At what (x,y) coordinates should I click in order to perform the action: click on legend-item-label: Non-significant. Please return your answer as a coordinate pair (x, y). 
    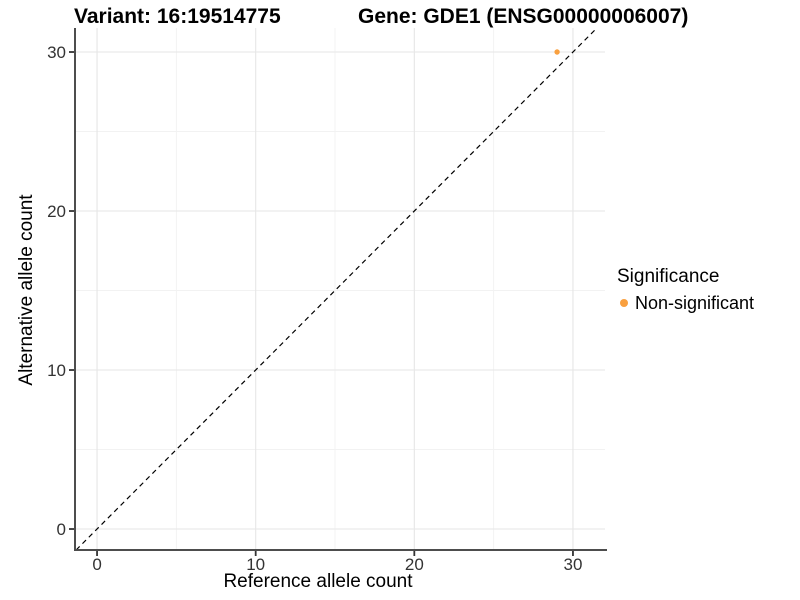
    Looking at the image, I should click on (695, 303).